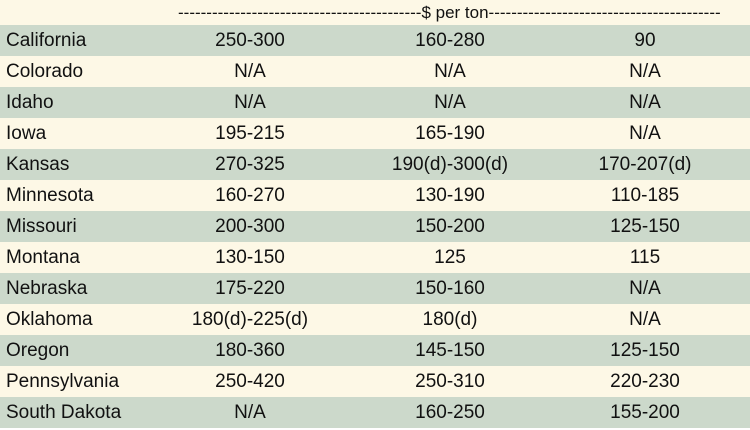 This screenshot has height=430, width=750. Describe the element at coordinates (64, 412) in the screenshot. I see `state-cell: South Dakota` at that location.